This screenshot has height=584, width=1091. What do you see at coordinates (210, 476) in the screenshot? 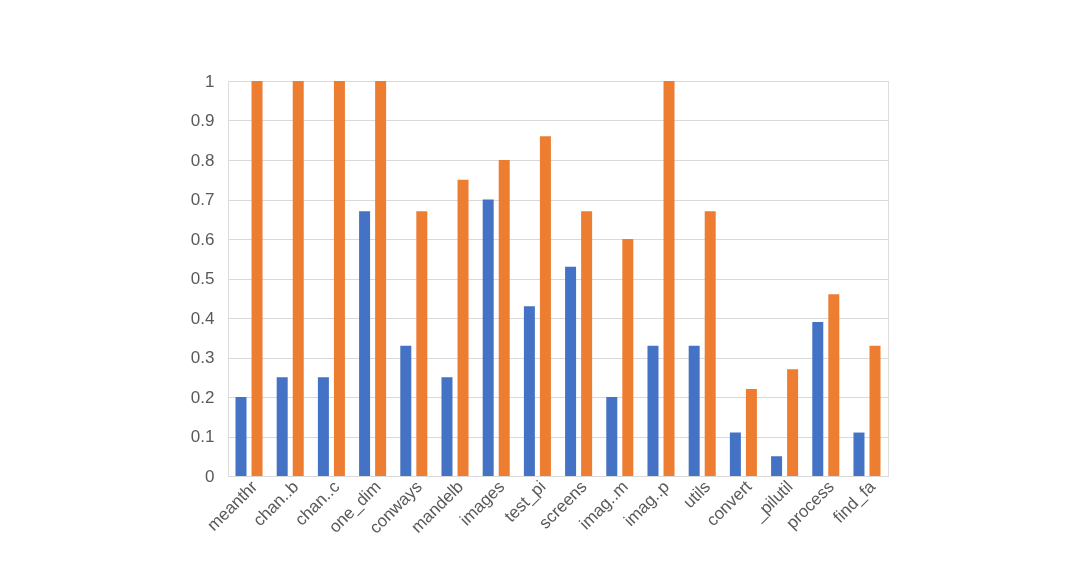
I see `y-tick-label: 0` at bounding box center [210, 476].